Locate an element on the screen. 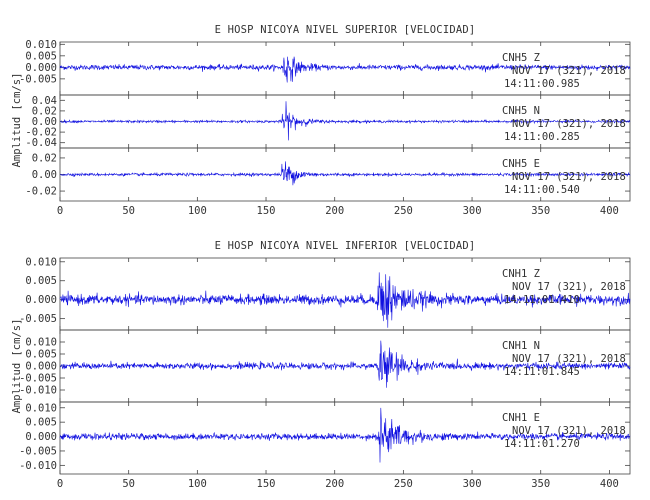 Image resolution: width=650 pixels, height=500 pixels. ylabel-superior: Amplitud [cm/s] is located at coordinates (17, 120).